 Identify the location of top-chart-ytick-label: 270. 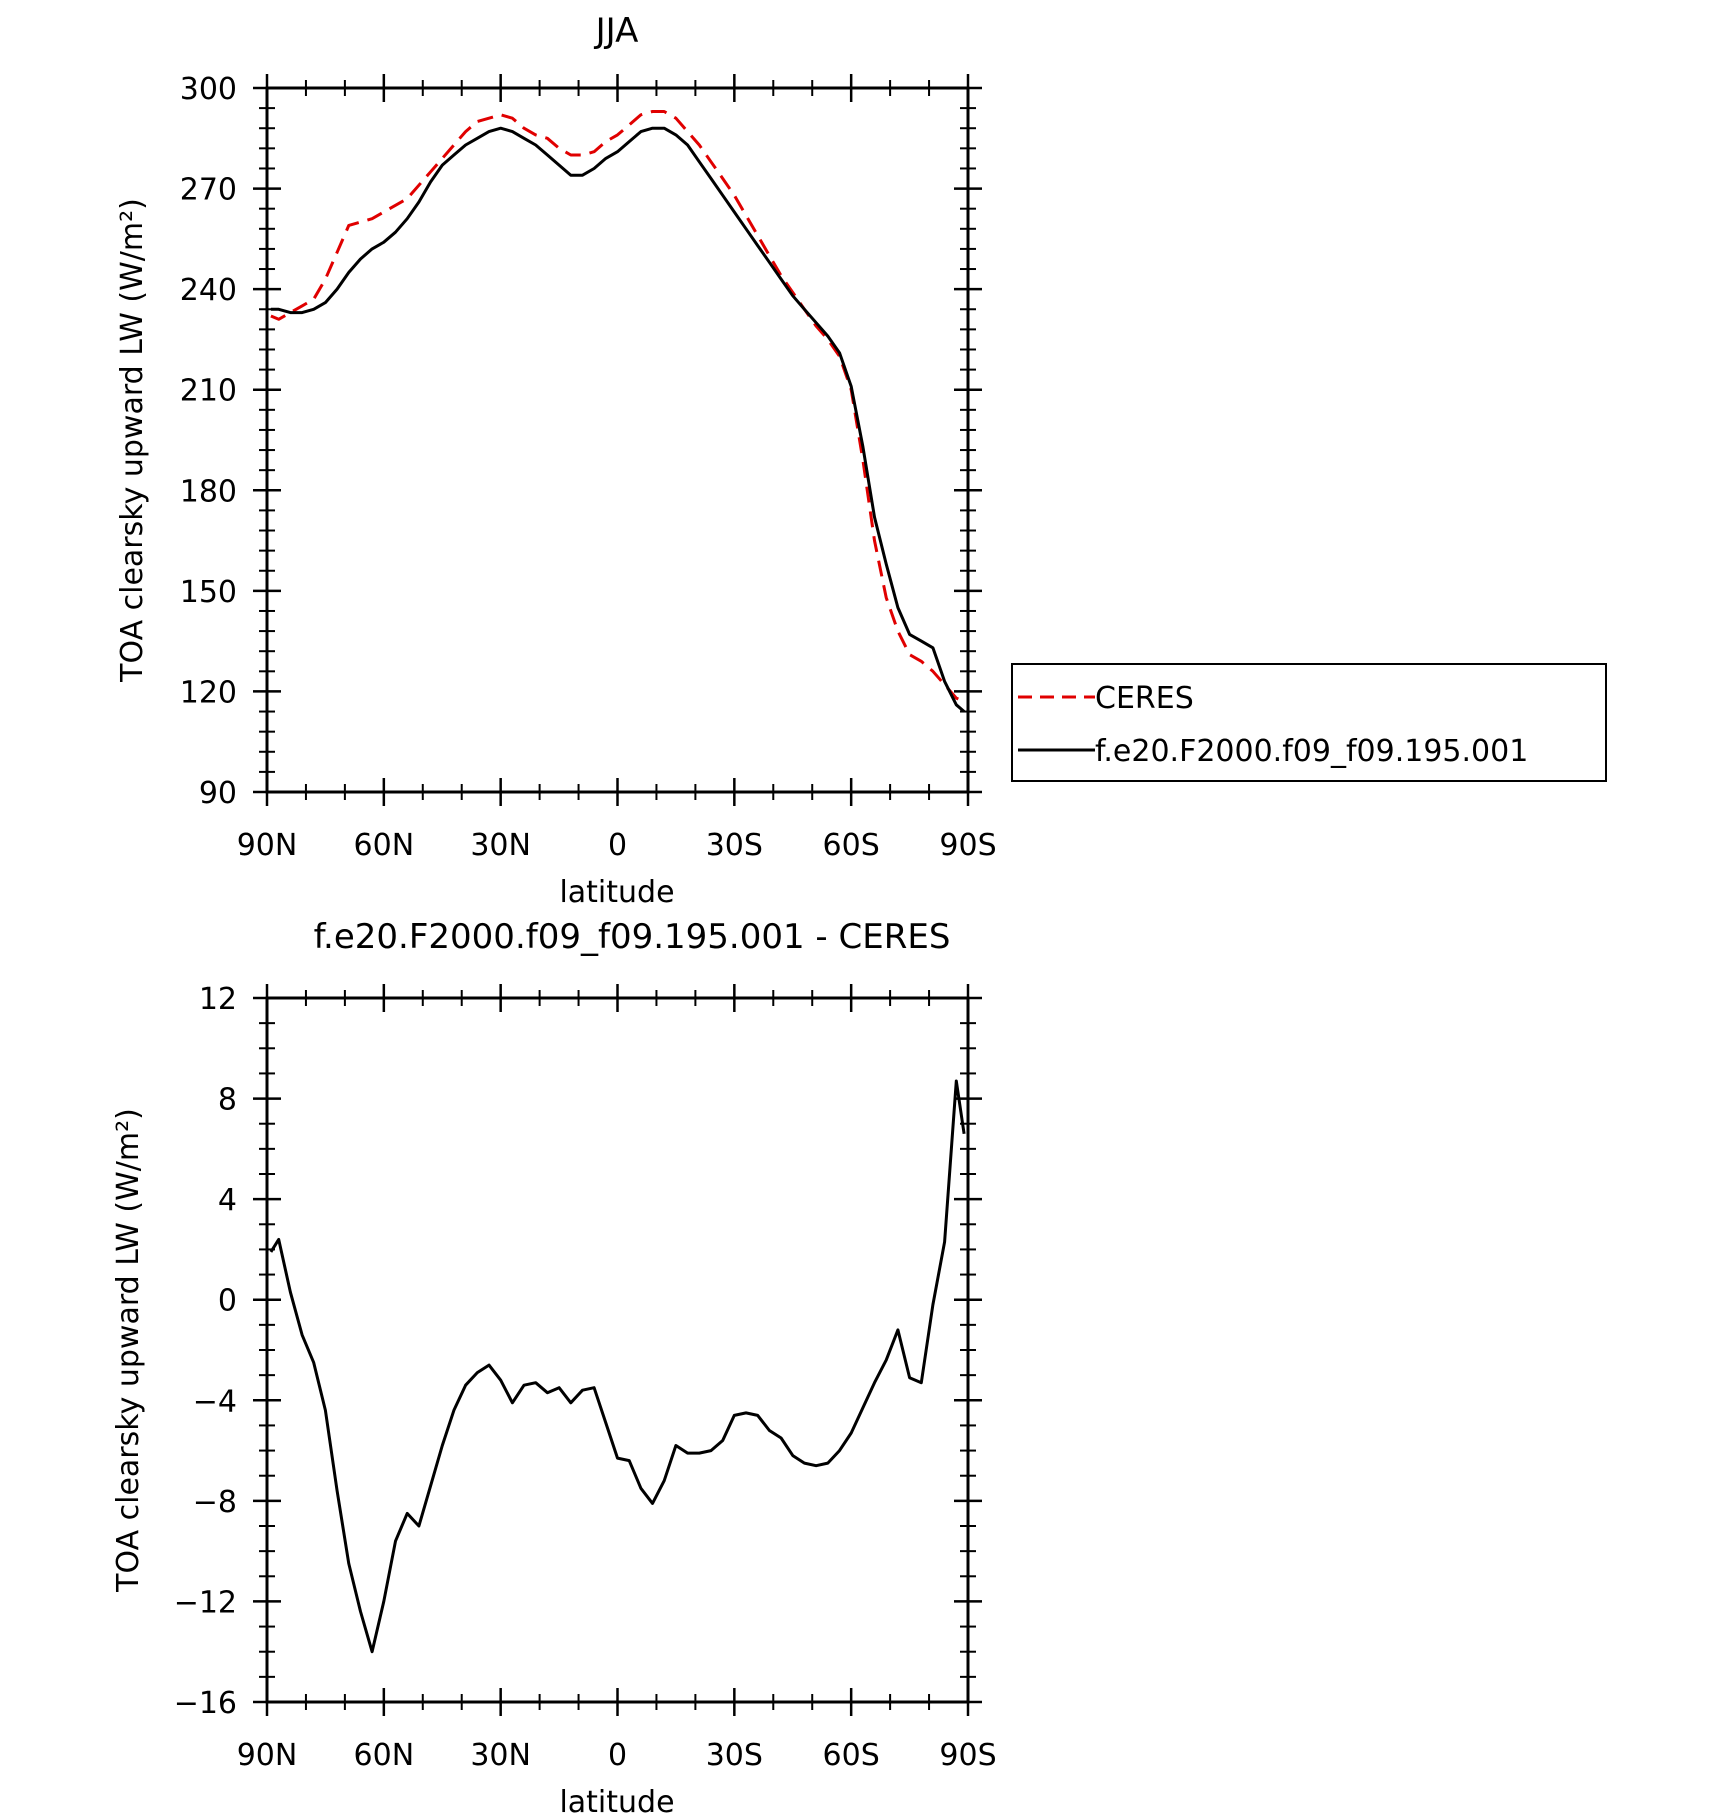
(208, 190).